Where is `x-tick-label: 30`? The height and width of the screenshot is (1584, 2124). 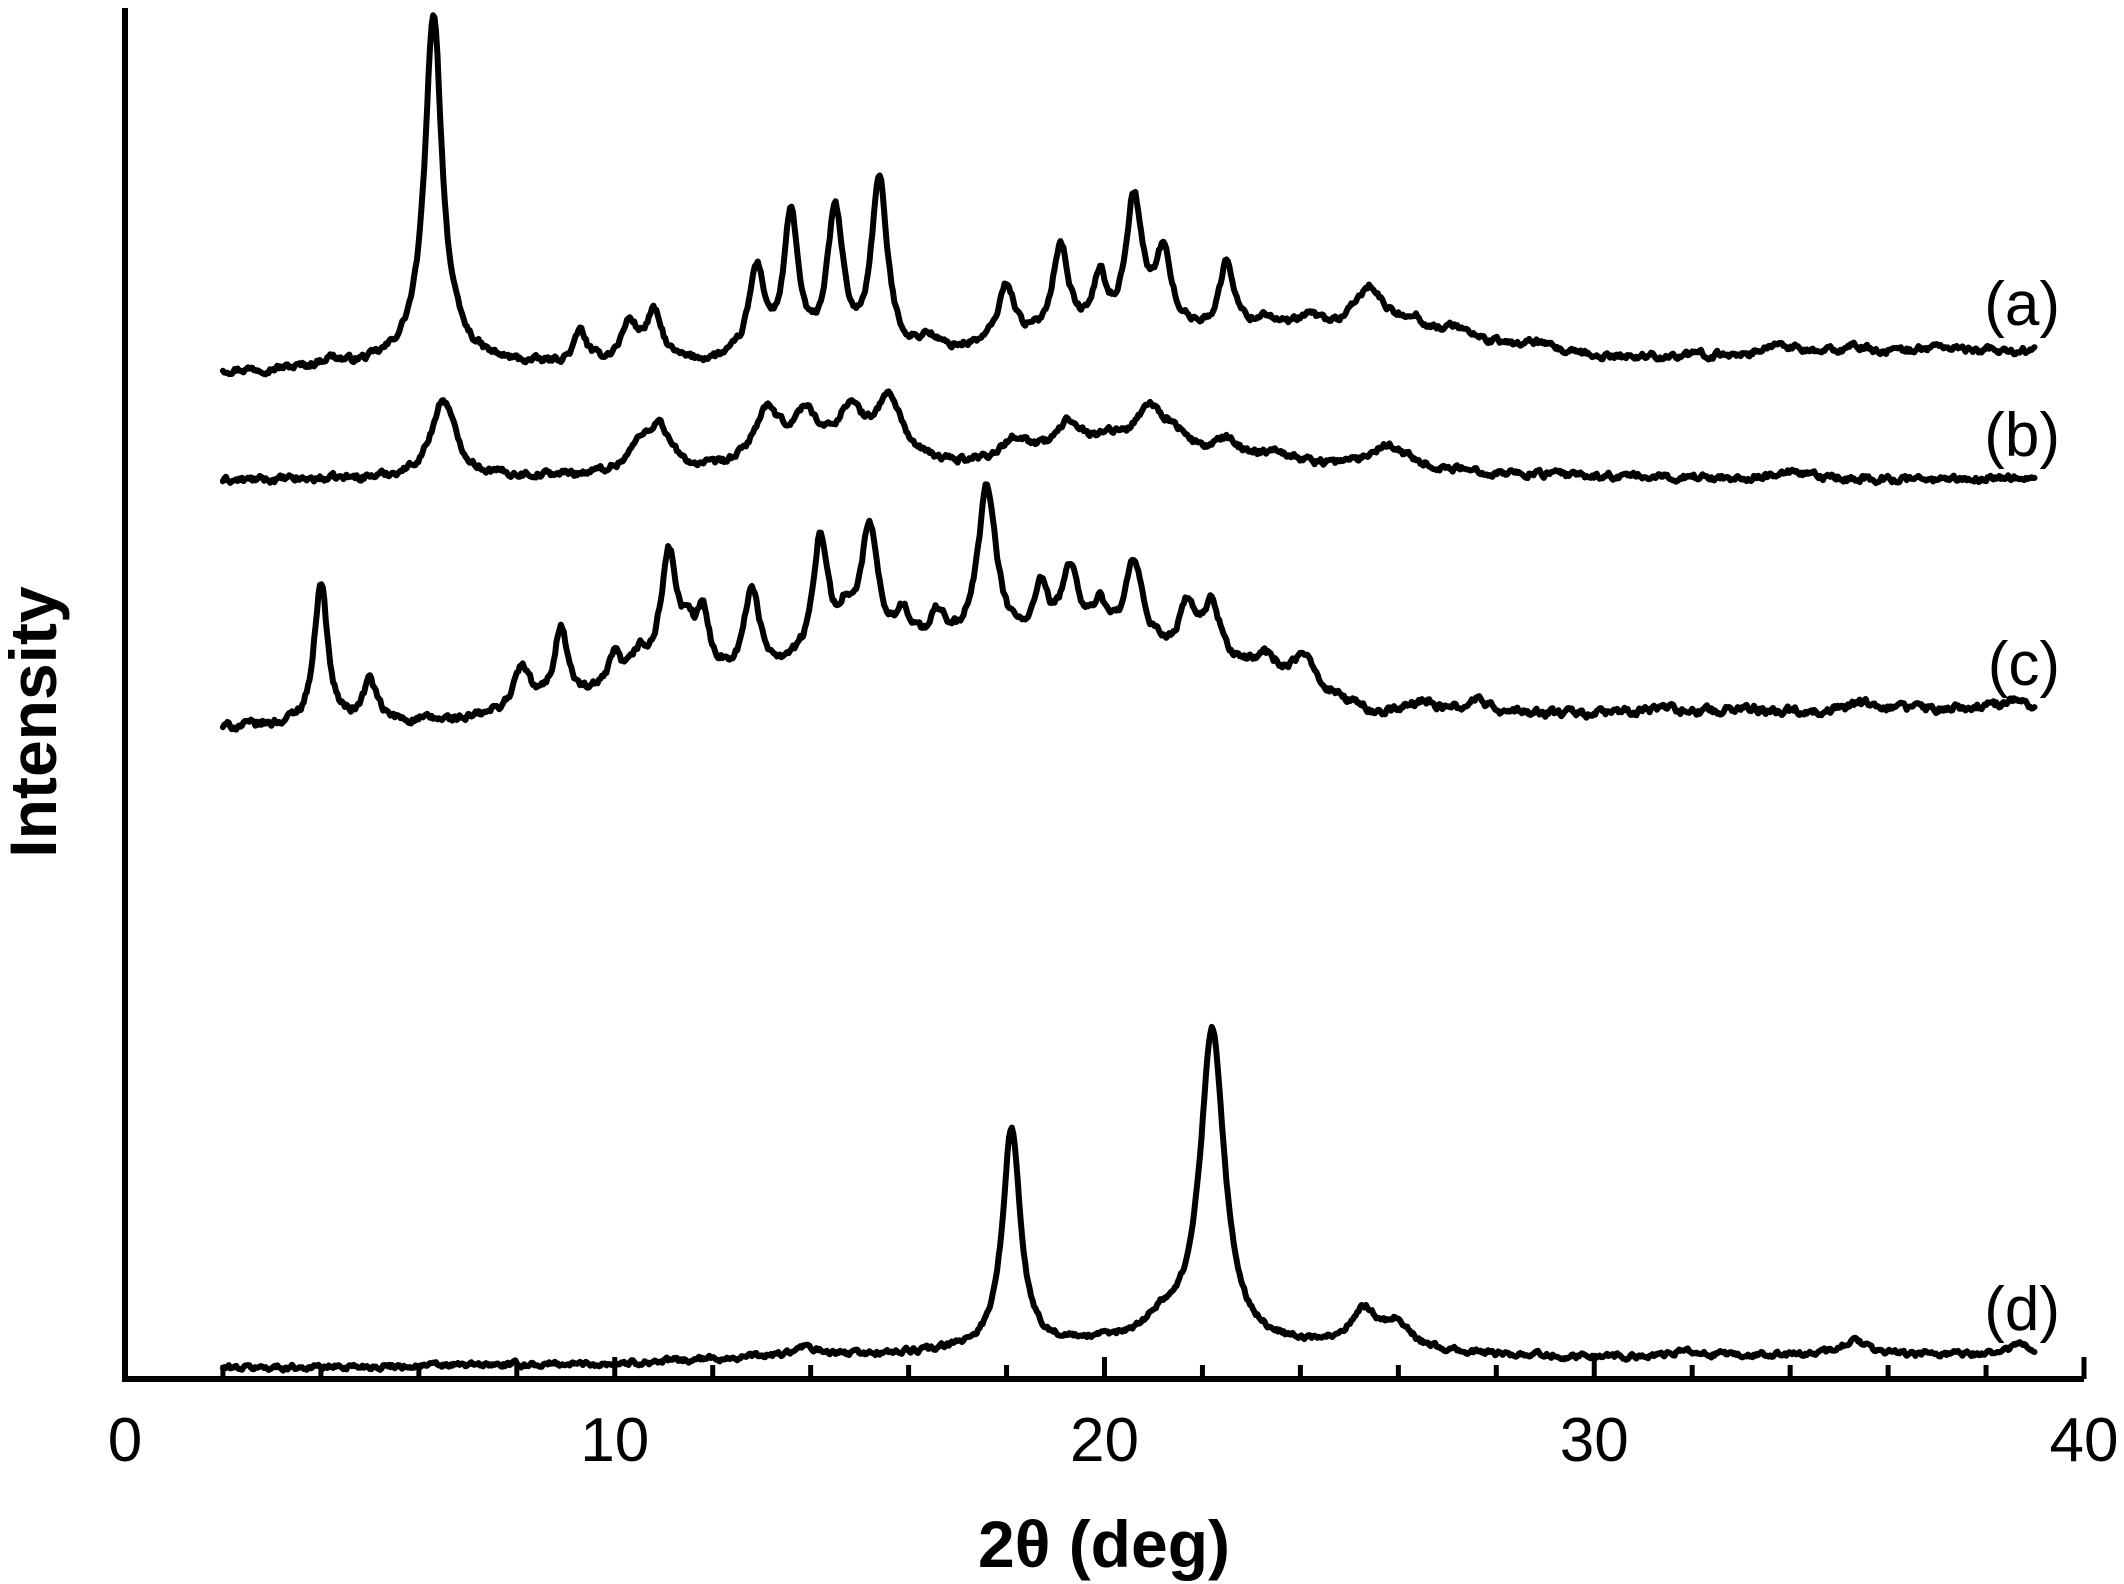
x-tick-label: 30 is located at coordinates (1594, 1440).